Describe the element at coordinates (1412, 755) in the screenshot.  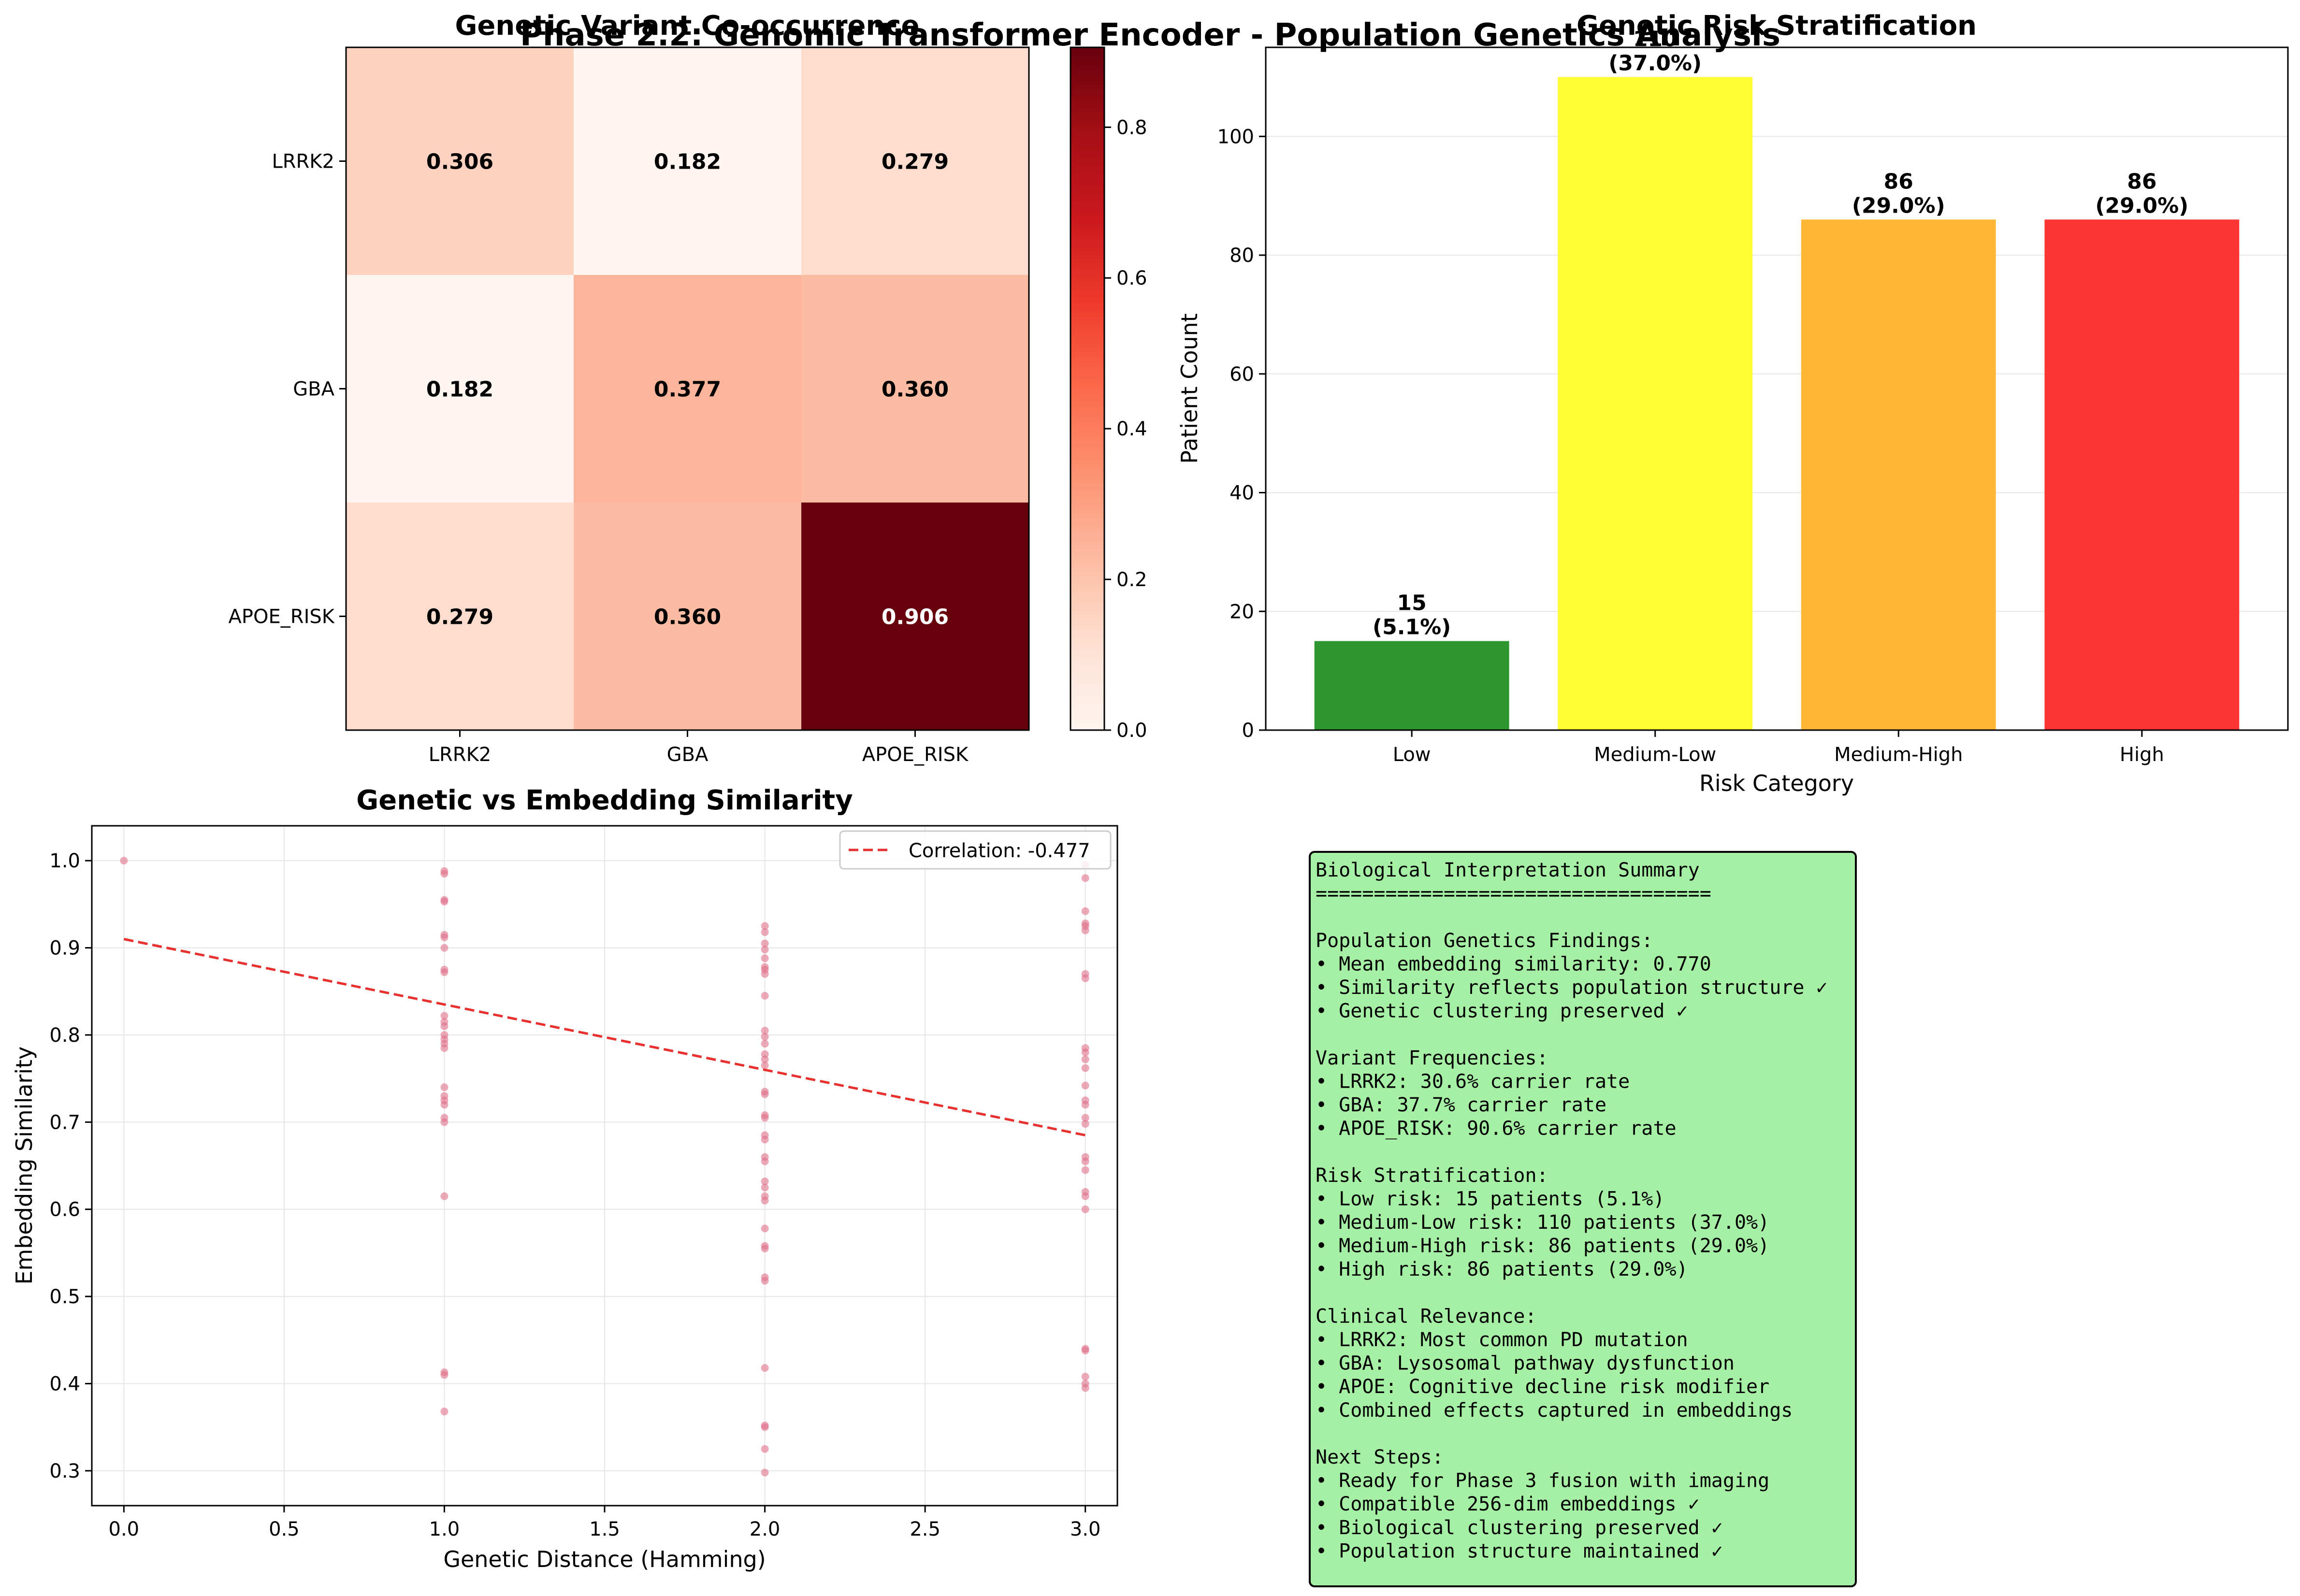
I see `bar-x-tick-label: Low` at that location.